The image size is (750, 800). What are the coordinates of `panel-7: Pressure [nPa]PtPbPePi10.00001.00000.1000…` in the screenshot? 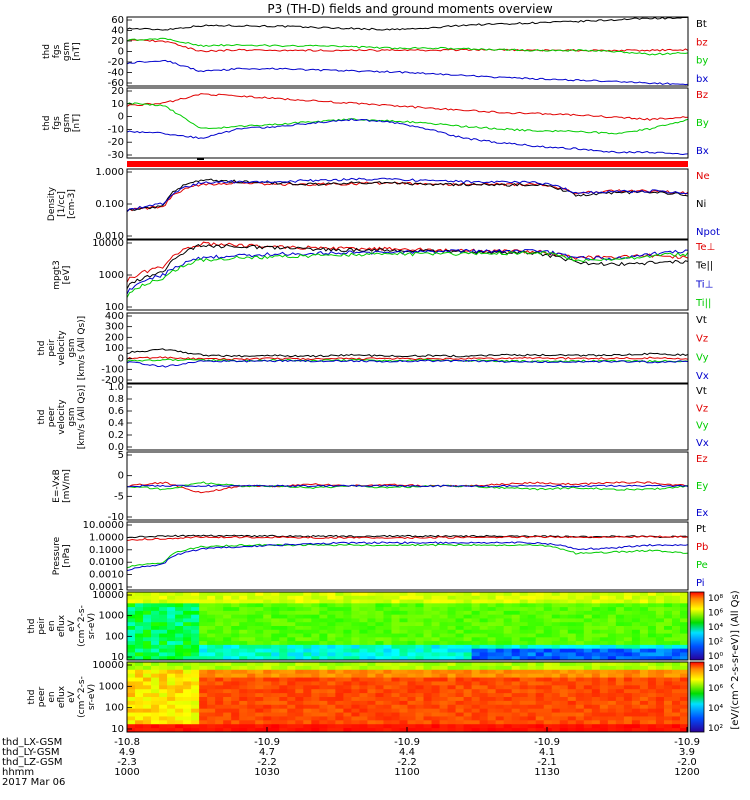 It's located at (380, 556).